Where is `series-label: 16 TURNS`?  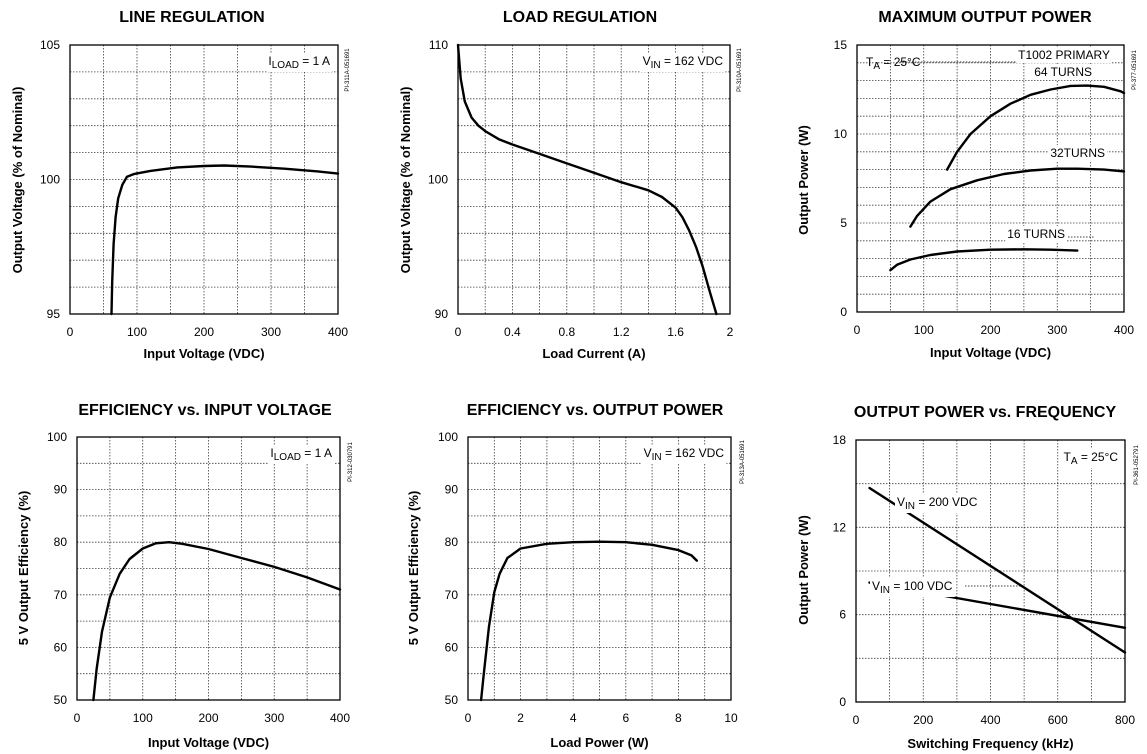
series-label: 16 TURNS is located at coordinates (1036, 234).